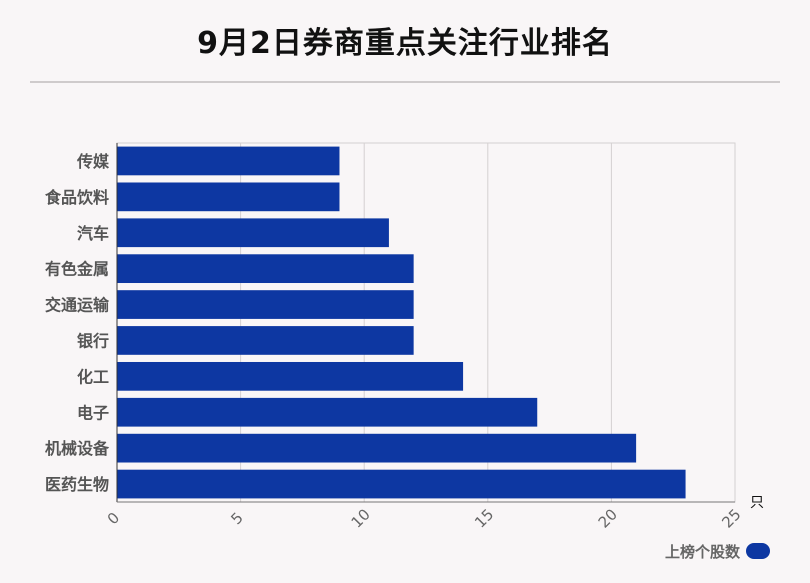 The image size is (810, 583). I want to click on x-tick-label-2: 10, so click(361, 518).